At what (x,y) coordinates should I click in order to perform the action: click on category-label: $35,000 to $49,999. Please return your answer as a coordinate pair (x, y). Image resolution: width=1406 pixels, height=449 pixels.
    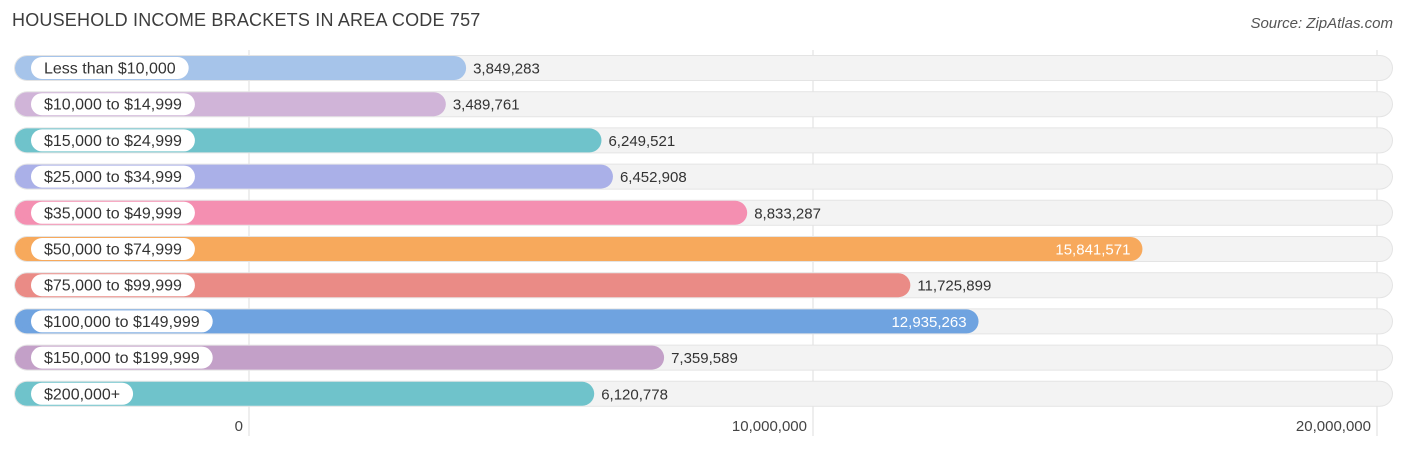
    Looking at the image, I should click on (113, 213).